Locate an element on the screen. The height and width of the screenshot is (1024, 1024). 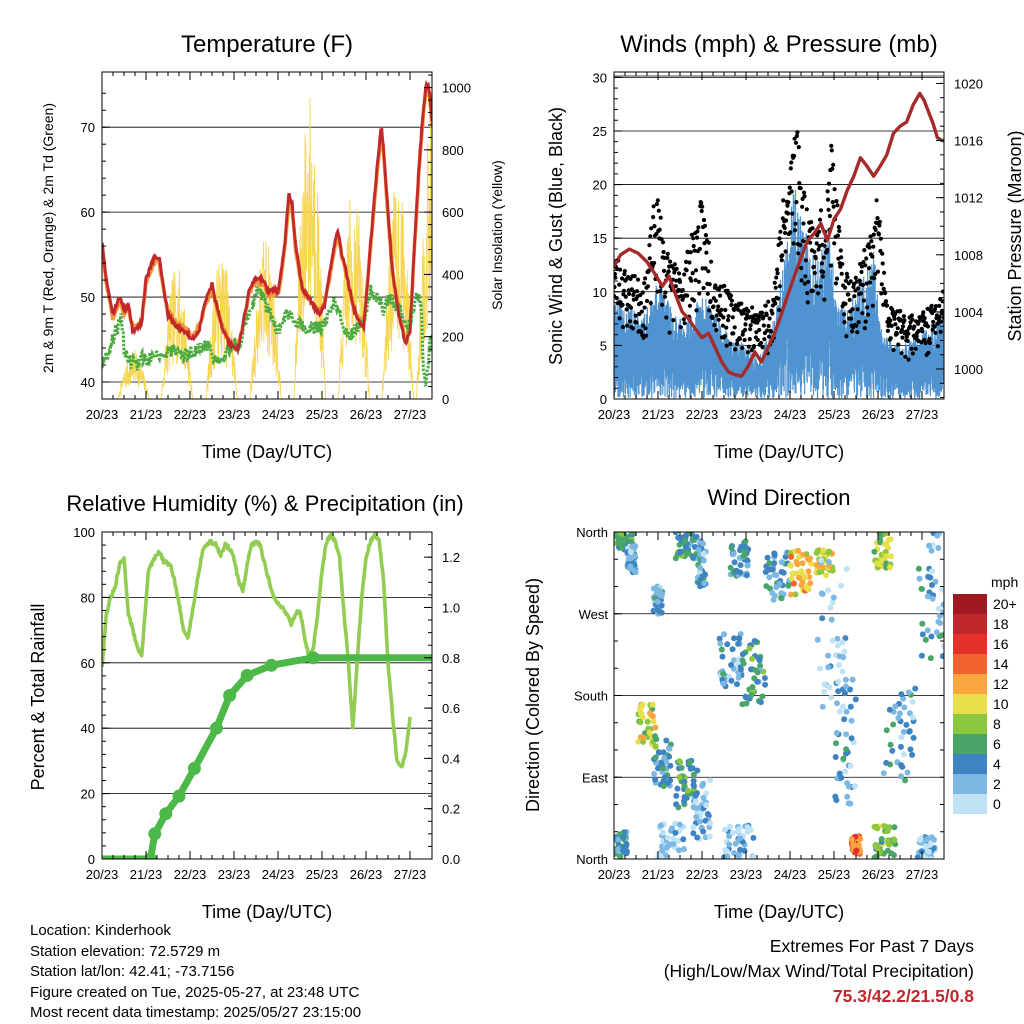
extremes-subheading: (High/Low/Max Wind/Total Precipitation) is located at coordinates (818, 971).